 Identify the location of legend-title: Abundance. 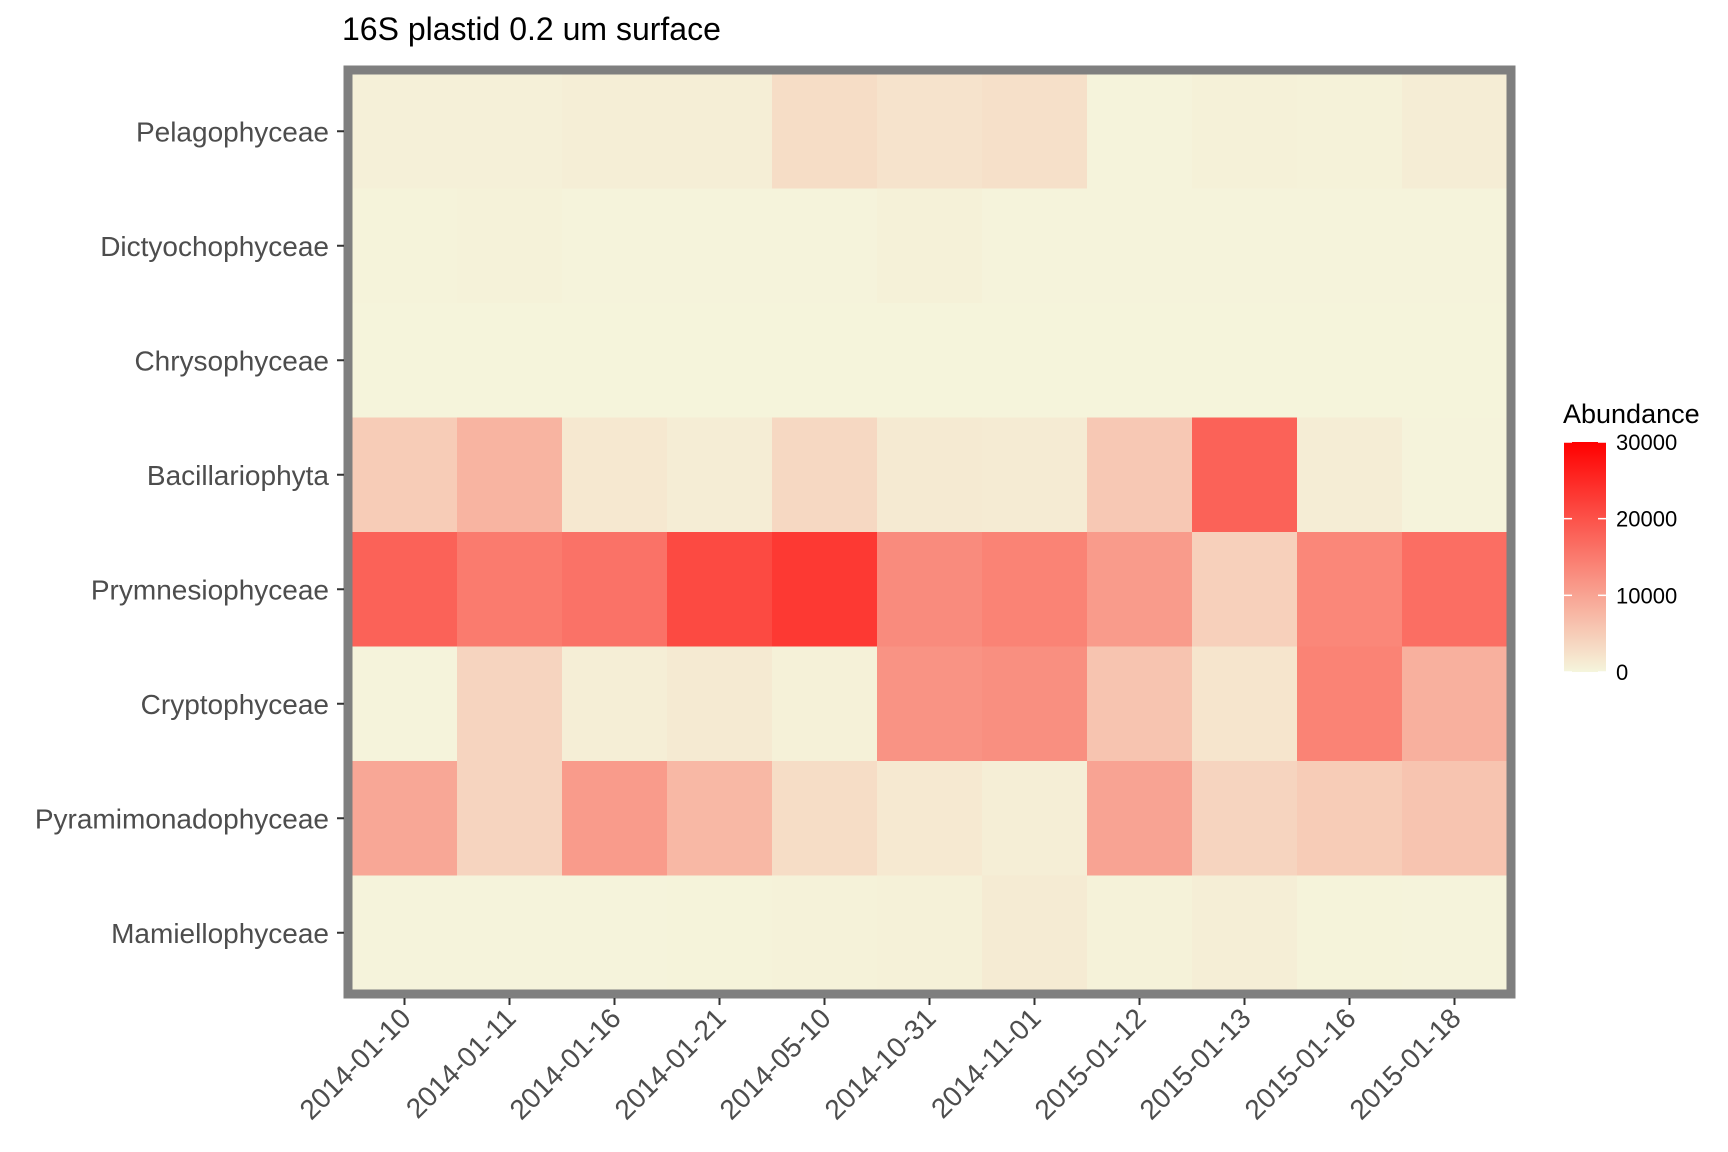
(1631, 414).